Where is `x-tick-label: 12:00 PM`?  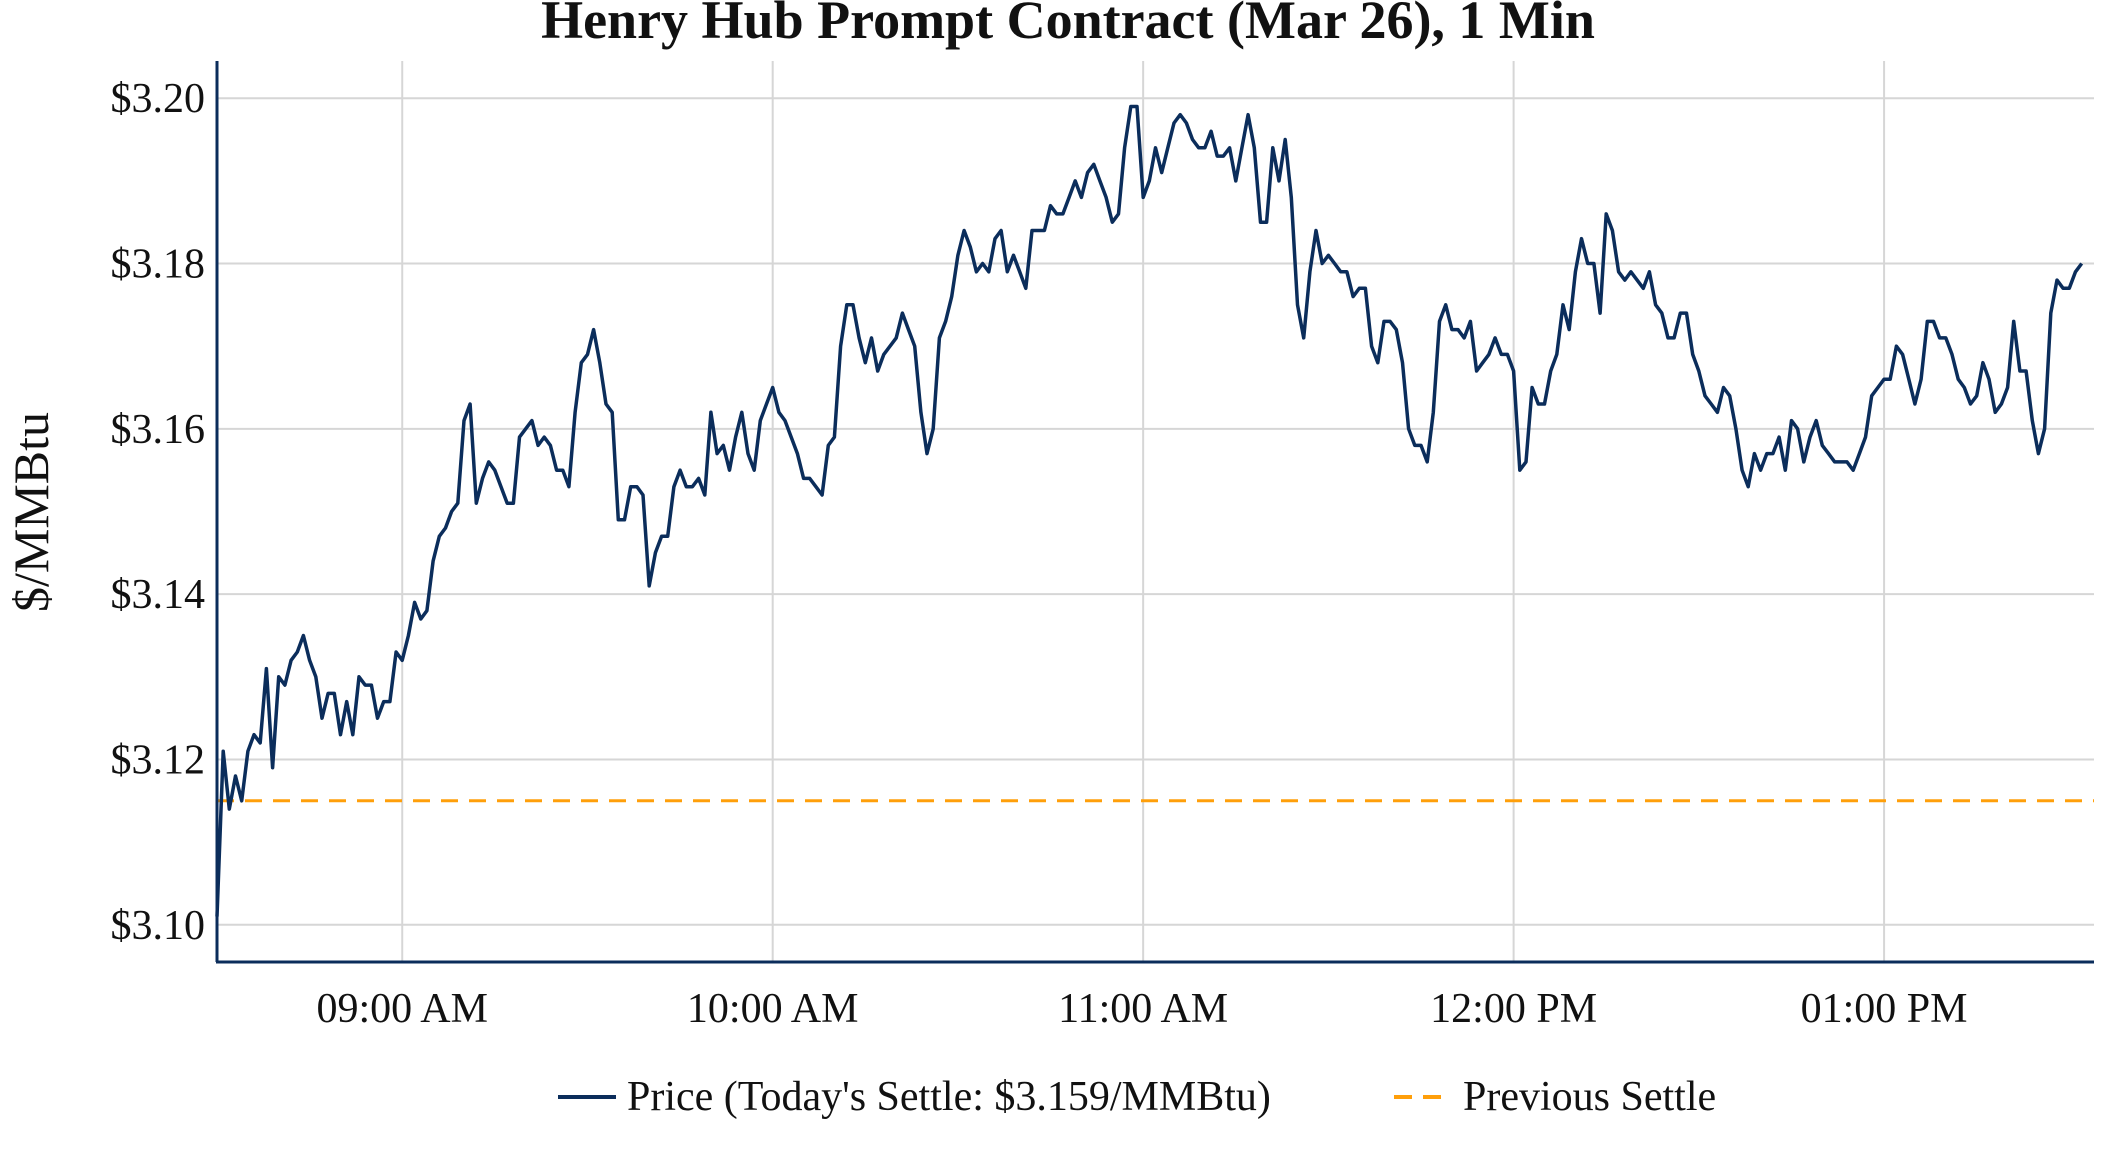
x-tick-label: 12:00 PM is located at coordinates (1513, 1009).